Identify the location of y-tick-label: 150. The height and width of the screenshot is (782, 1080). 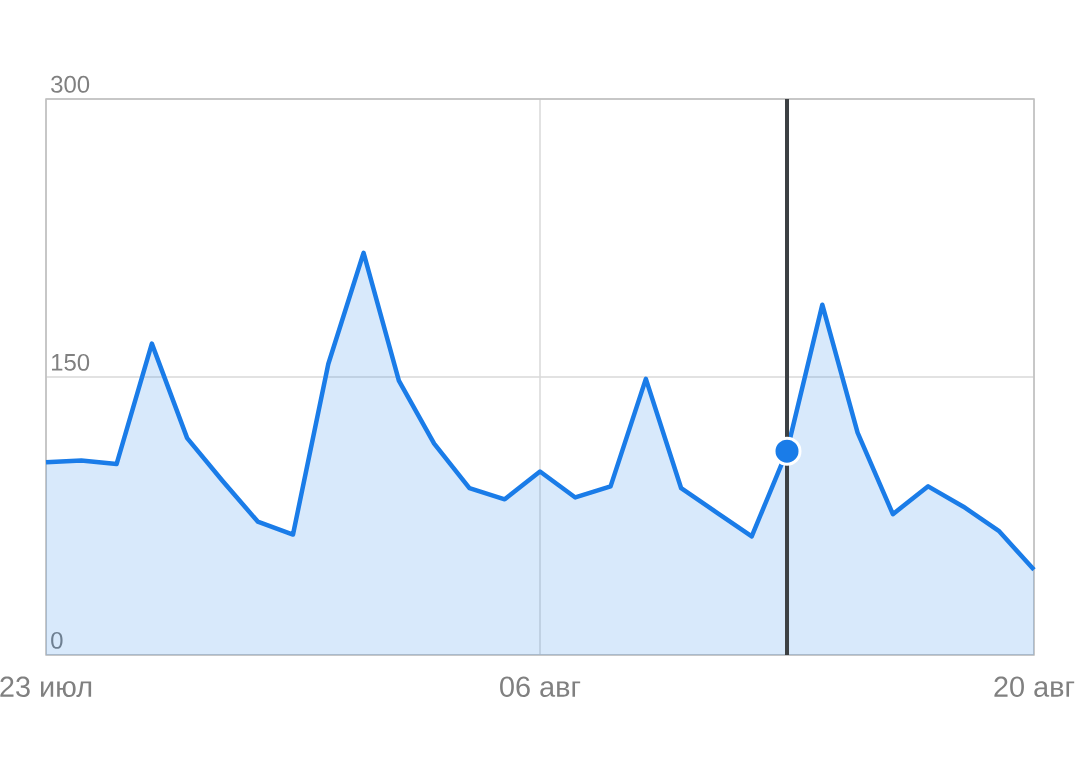
(71, 362).